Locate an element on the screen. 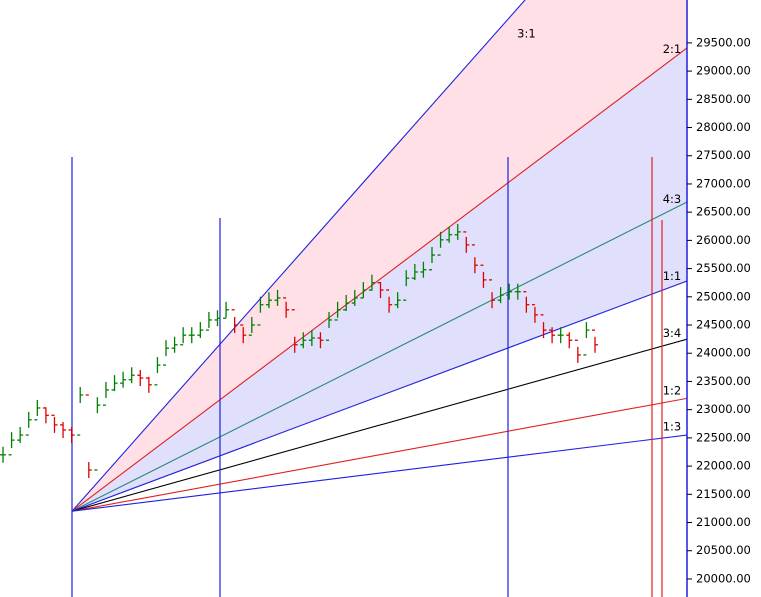 The image size is (761, 597). y-tick-label: 24500.00 is located at coordinates (723, 325).